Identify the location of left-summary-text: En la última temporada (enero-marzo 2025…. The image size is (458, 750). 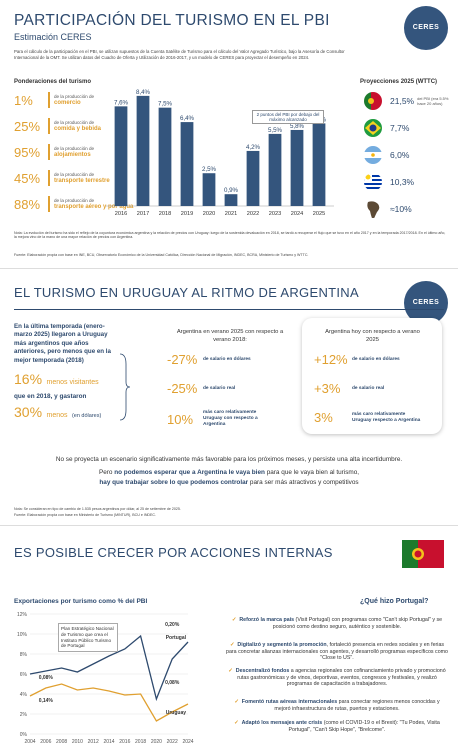
(62, 343).